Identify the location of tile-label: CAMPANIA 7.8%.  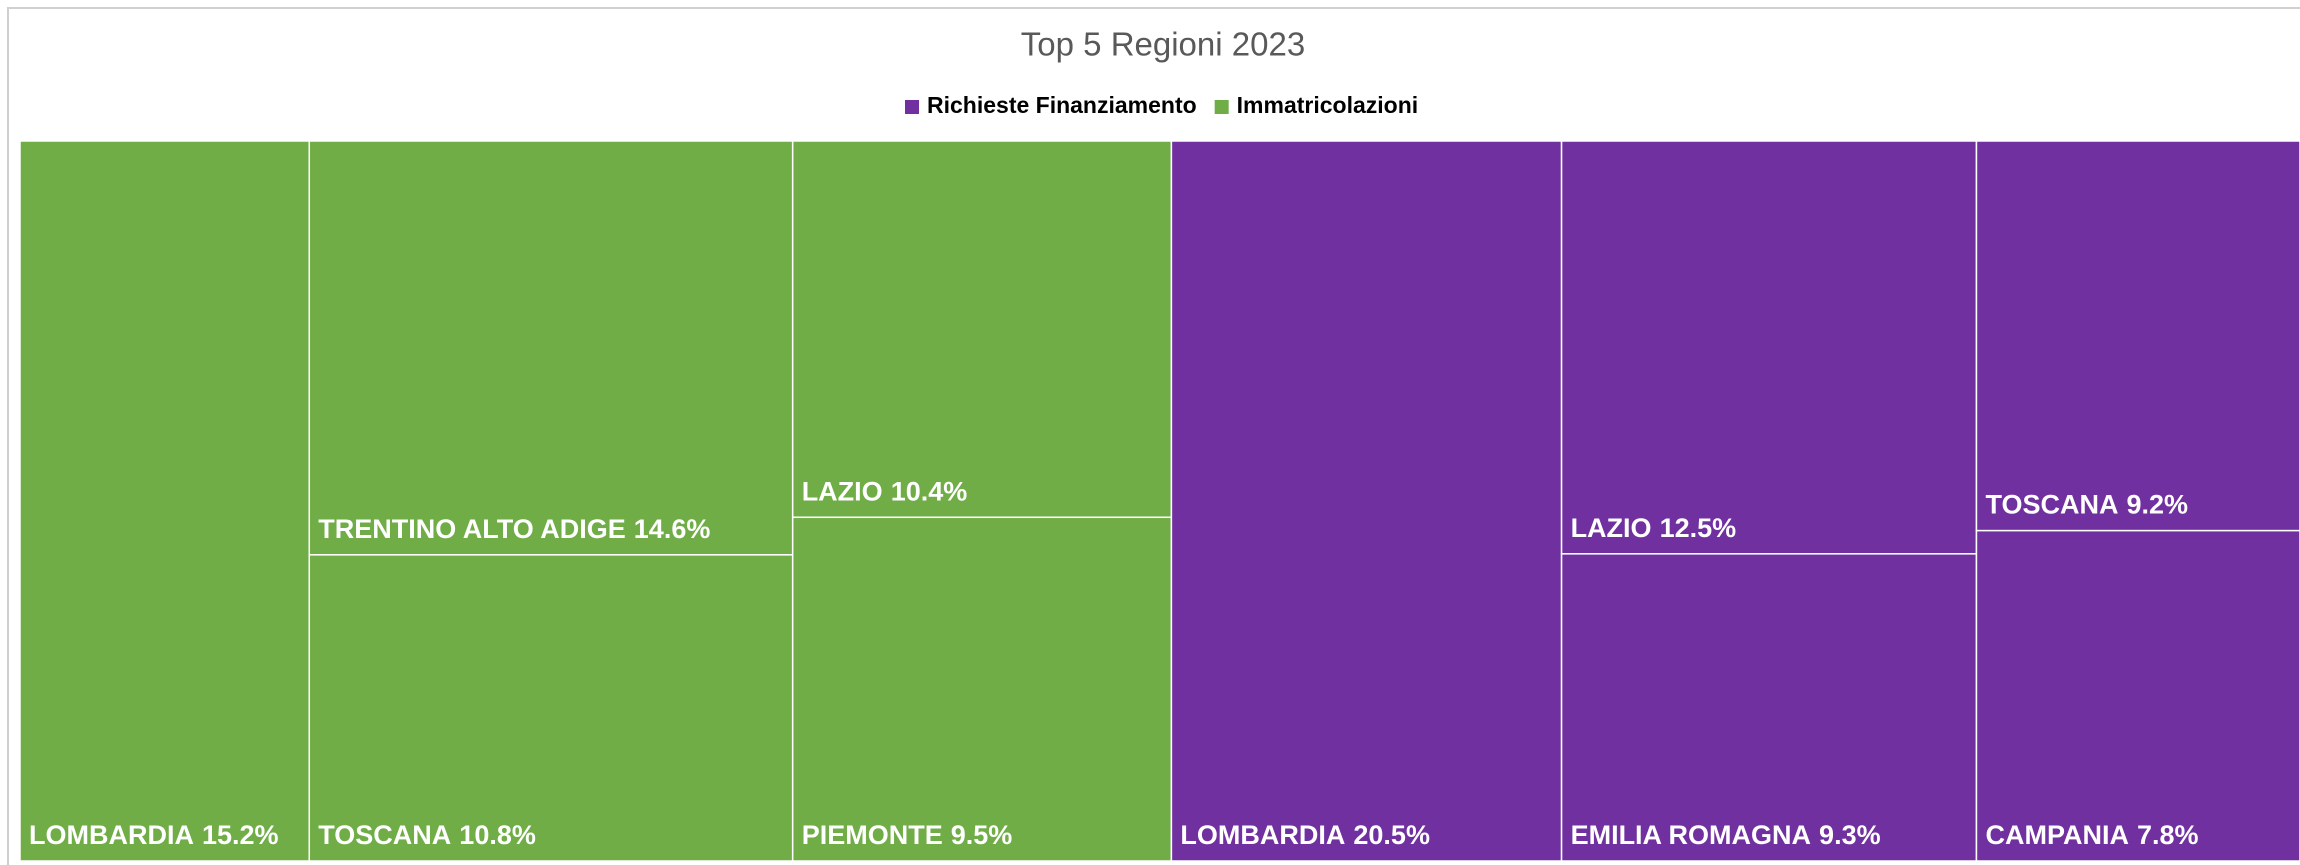
(2091, 835).